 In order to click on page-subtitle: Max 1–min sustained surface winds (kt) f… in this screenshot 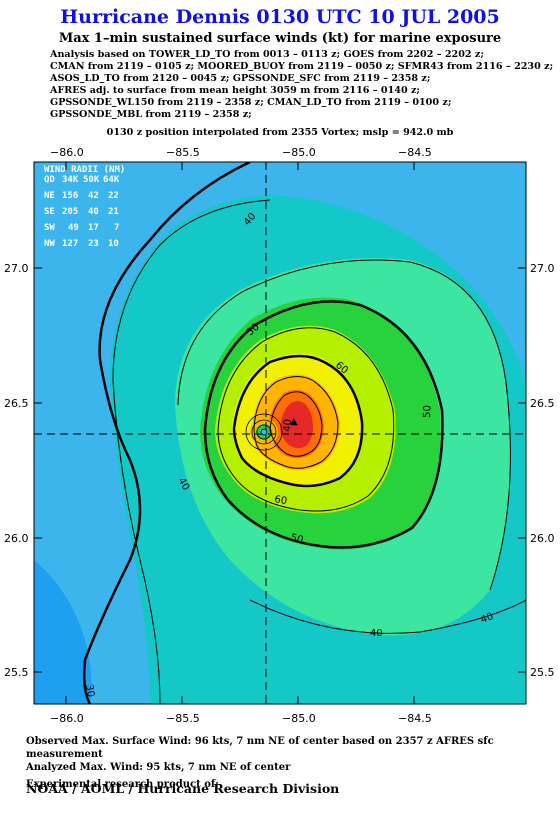, I will do `click(280, 38)`.